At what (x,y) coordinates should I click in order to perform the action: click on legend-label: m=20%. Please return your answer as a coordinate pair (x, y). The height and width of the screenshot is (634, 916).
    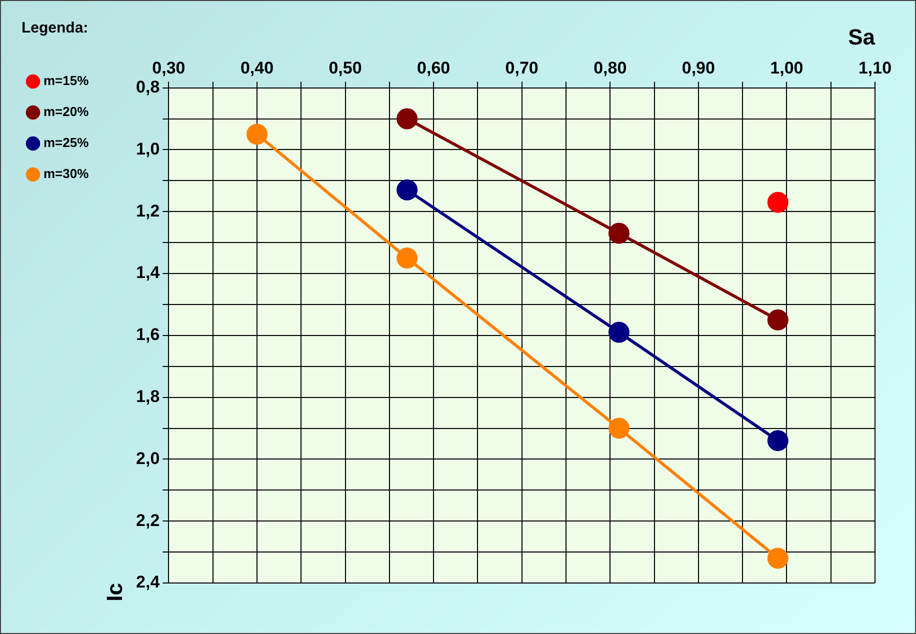
    Looking at the image, I should click on (67, 112).